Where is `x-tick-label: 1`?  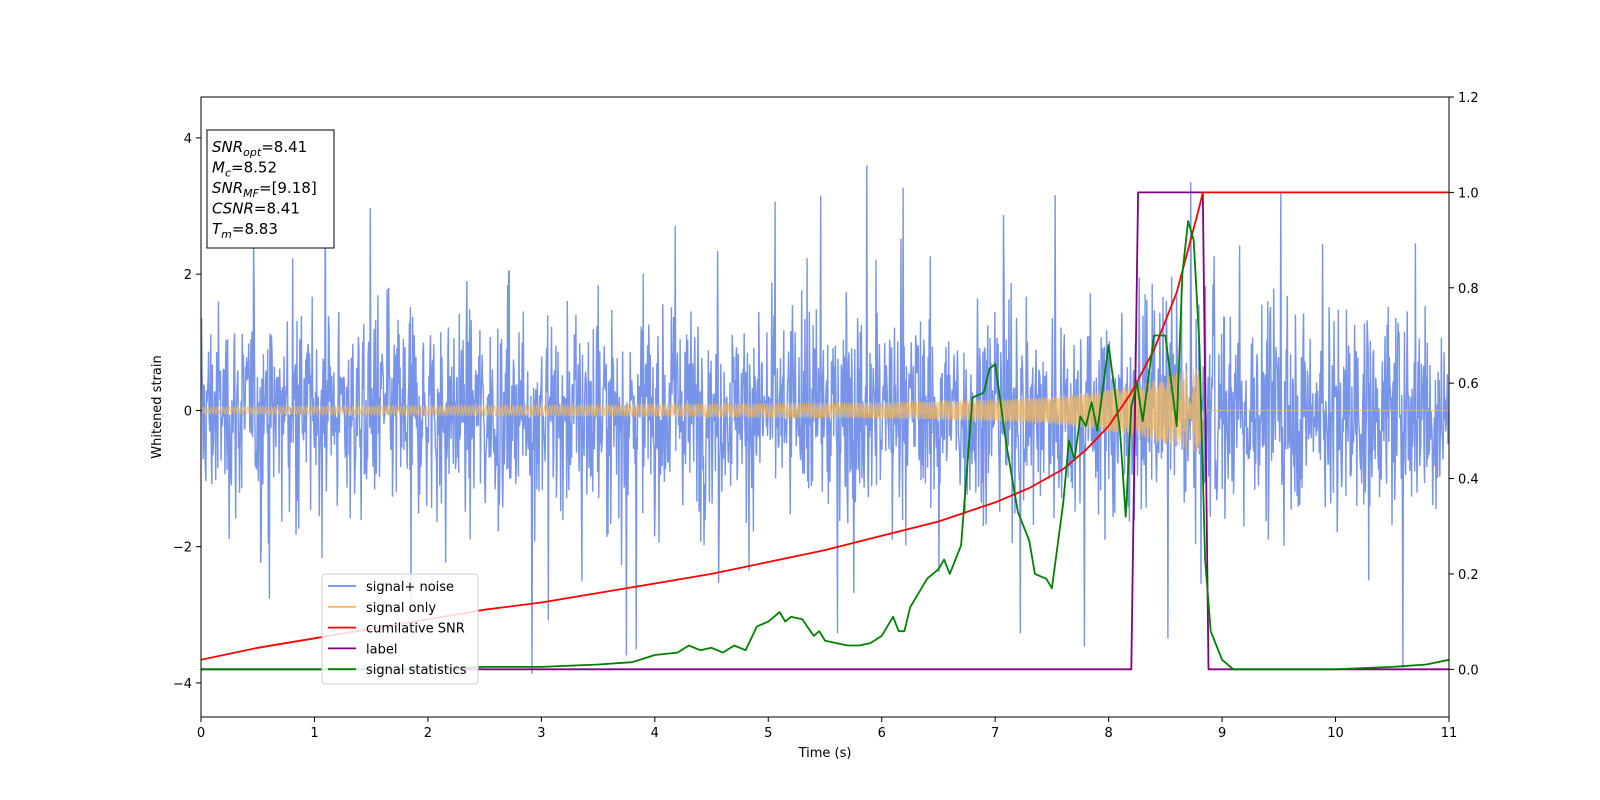
x-tick-label: 1 is located at coordinates (314, 733).